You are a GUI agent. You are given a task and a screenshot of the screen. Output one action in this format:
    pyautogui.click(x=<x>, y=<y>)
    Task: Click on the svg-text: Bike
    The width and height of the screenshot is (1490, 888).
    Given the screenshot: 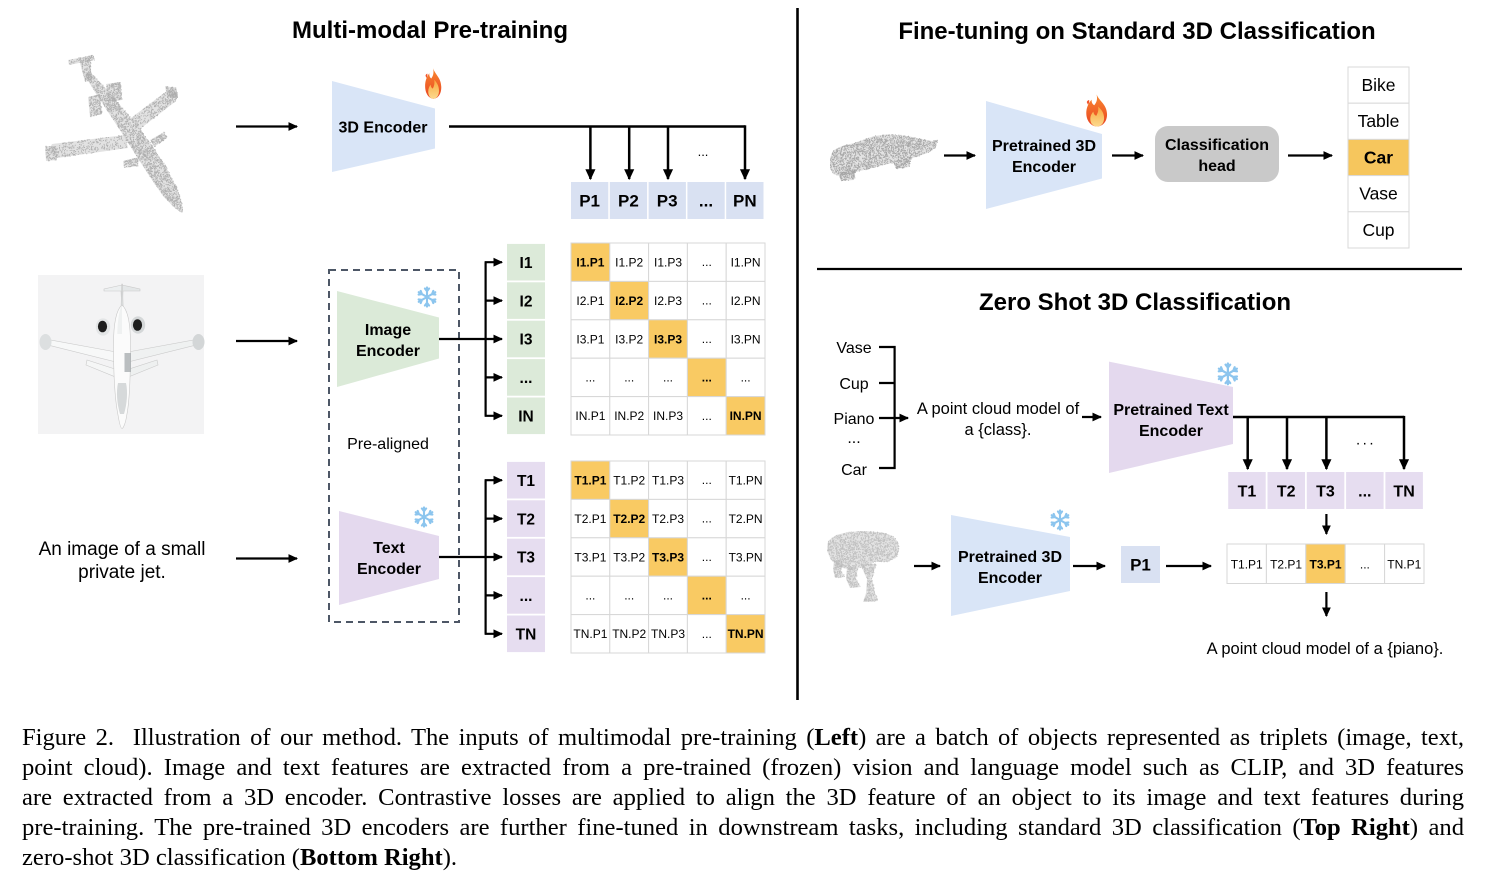 What is the action you would take?
    pyautogui.click(x=1378, y=85)
    